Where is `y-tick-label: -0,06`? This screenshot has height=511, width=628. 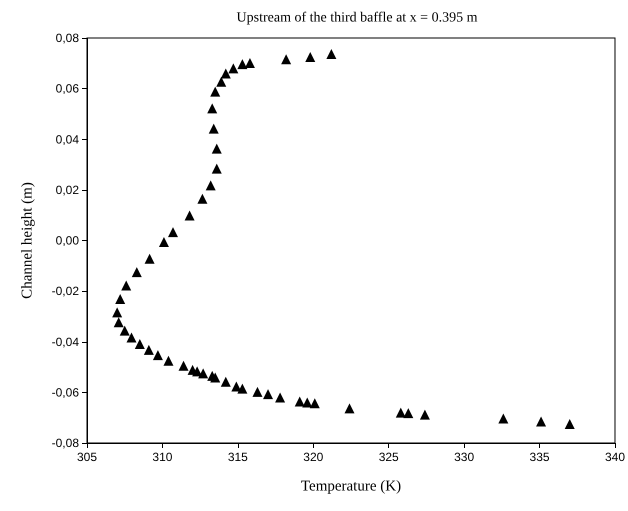 y-tick-label: -0,06 is located at coordinates (66, 392).